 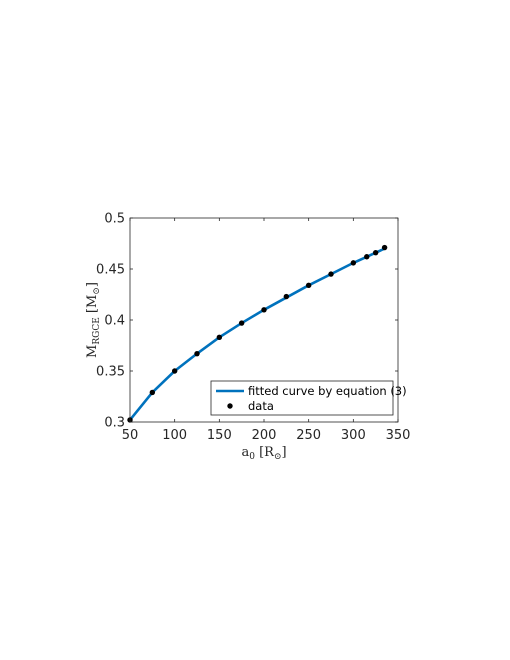 I want to click on y-tick-label: 0.35, so click(x=110, y=372).